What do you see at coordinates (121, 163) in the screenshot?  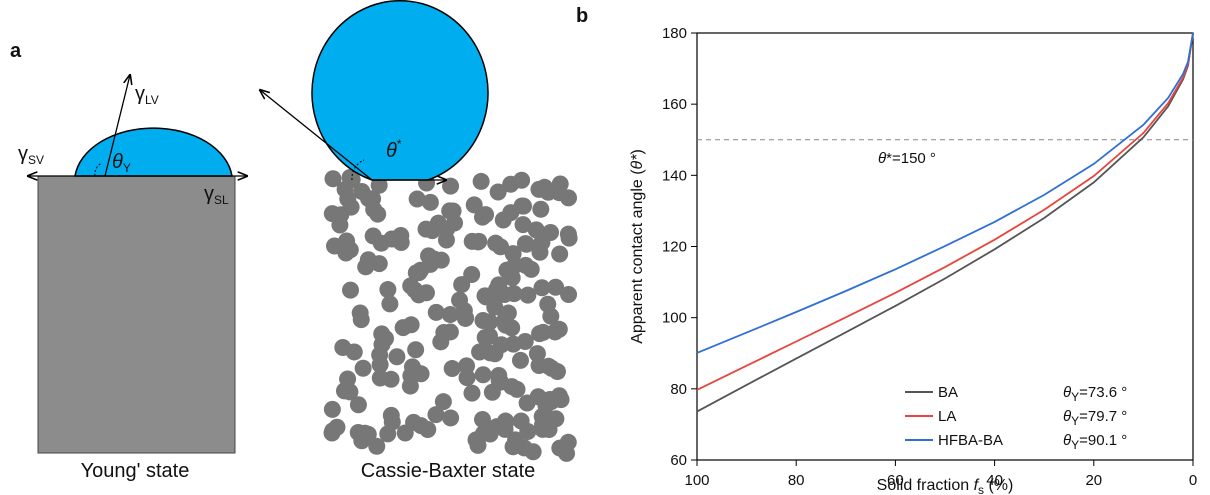 I see `theta-y: θY` at bounding box center [121, 163].